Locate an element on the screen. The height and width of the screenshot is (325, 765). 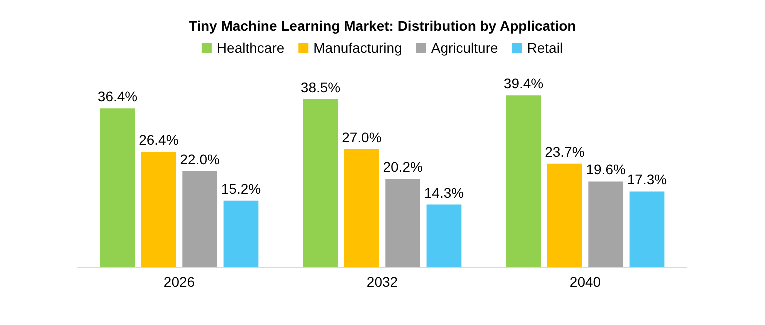
data-label: 17.3% is located at coordinates (647, 180).